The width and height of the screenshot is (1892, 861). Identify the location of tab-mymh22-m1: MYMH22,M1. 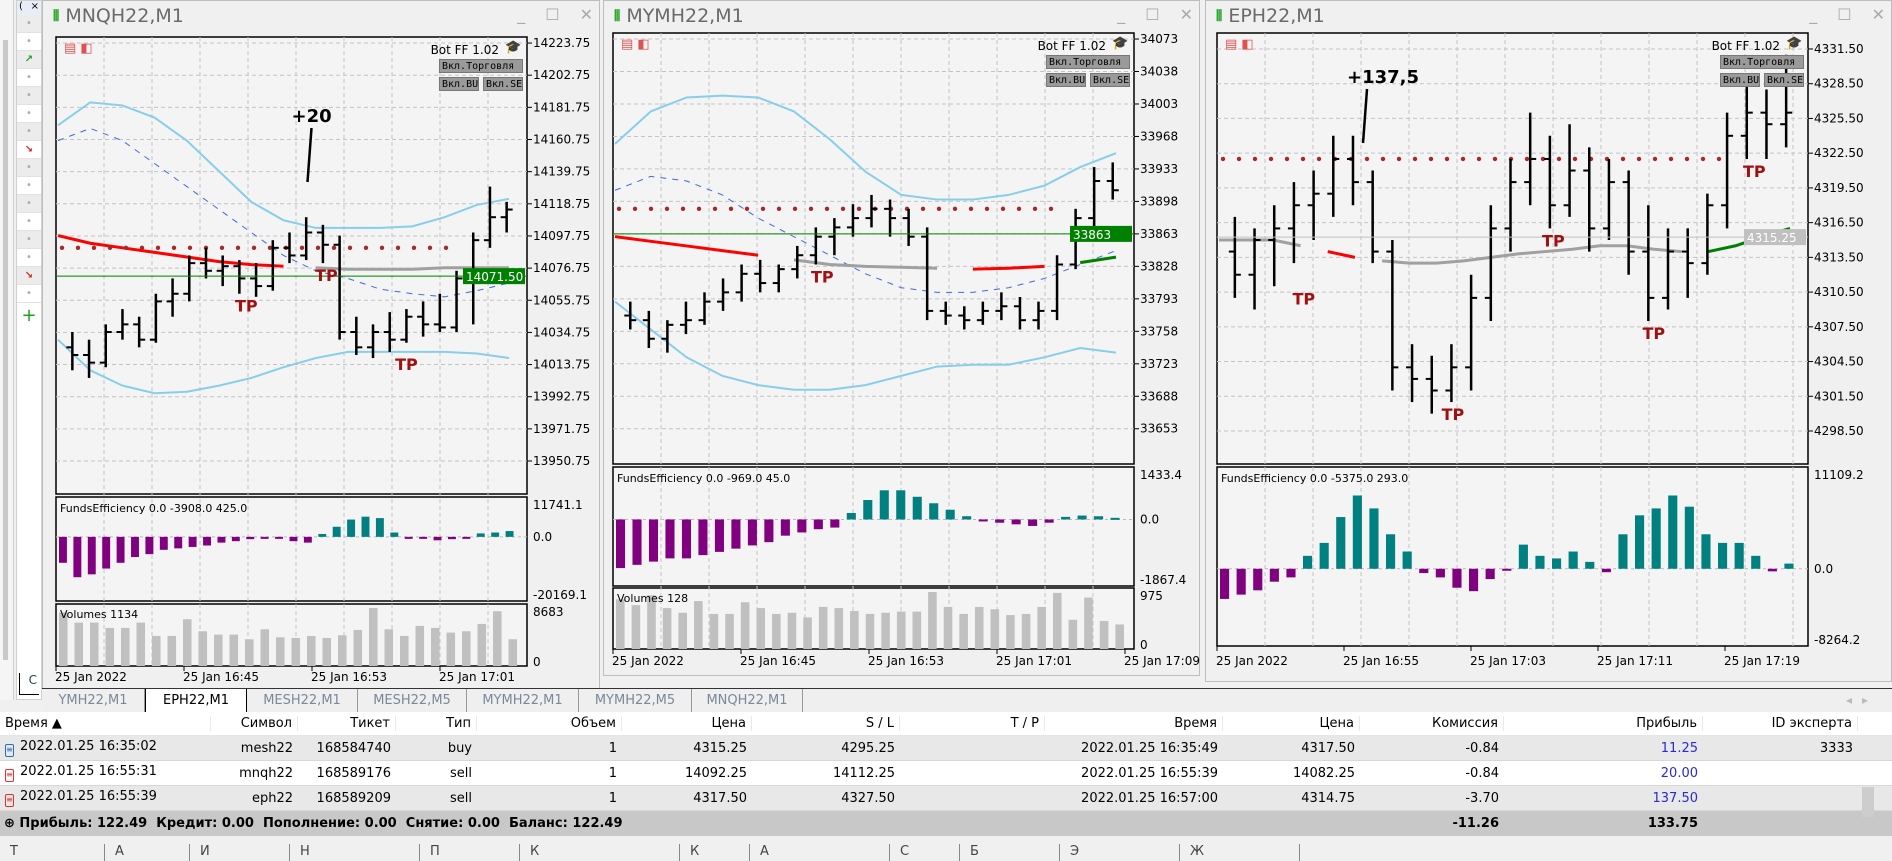
(523, 701).